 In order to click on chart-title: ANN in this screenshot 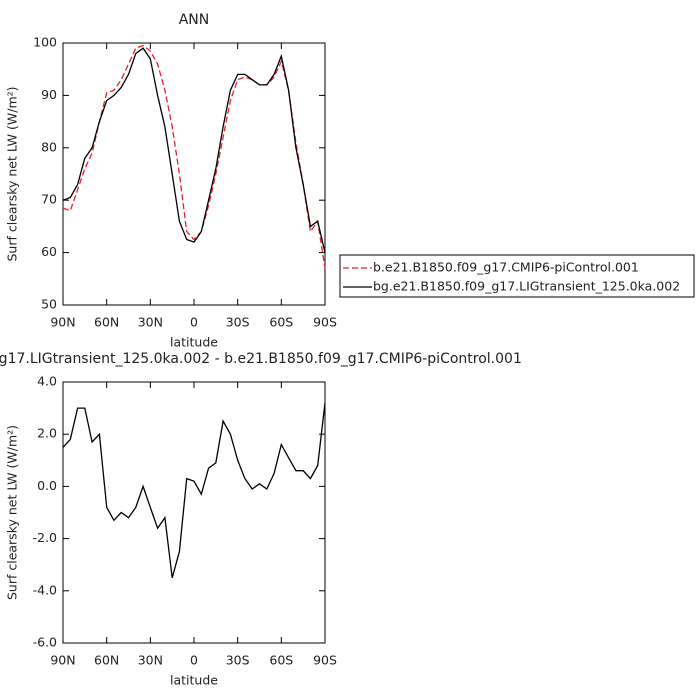, I will do `click(194, 20)`.